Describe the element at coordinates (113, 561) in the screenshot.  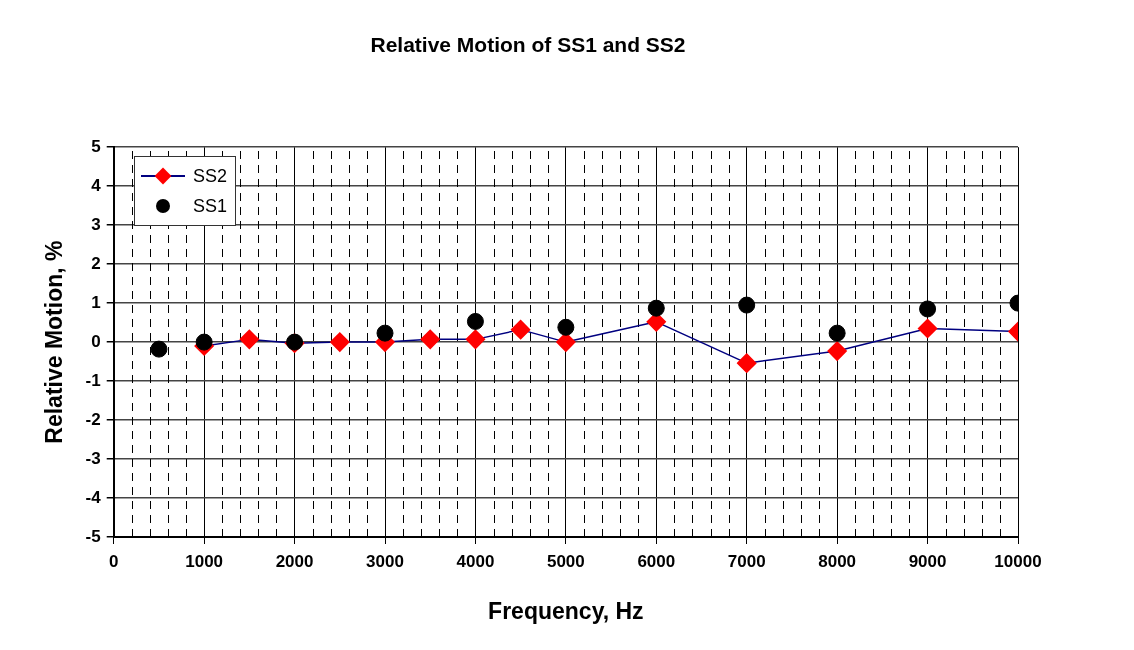
I see `x-tick-label: 0` at that location.